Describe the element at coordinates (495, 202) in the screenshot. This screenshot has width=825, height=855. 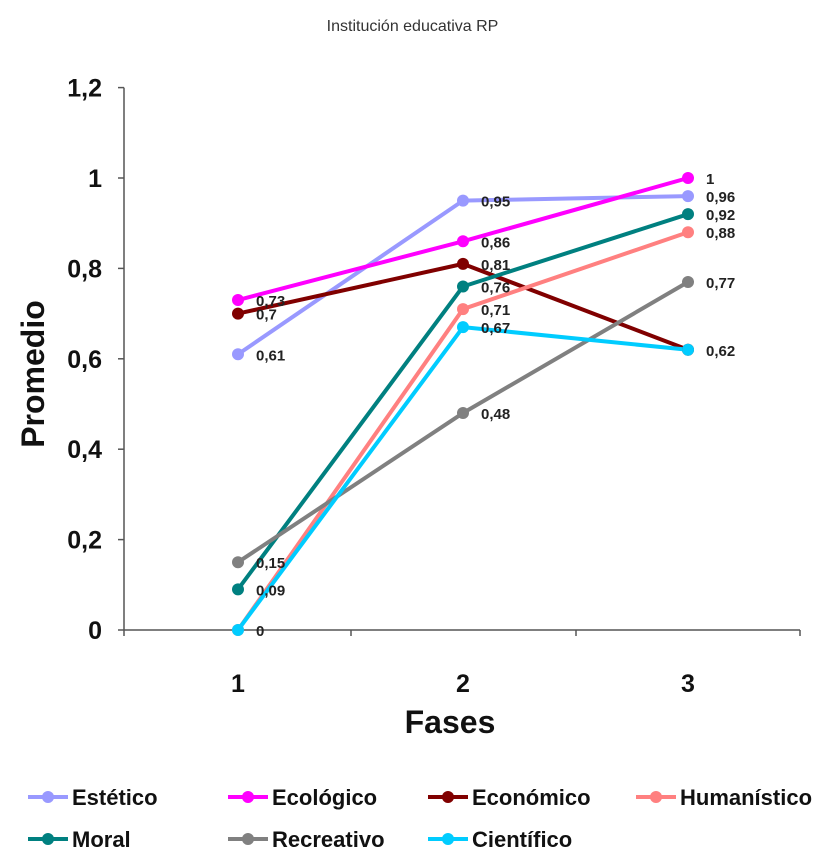
I see `data-label: 0,95` at that location.